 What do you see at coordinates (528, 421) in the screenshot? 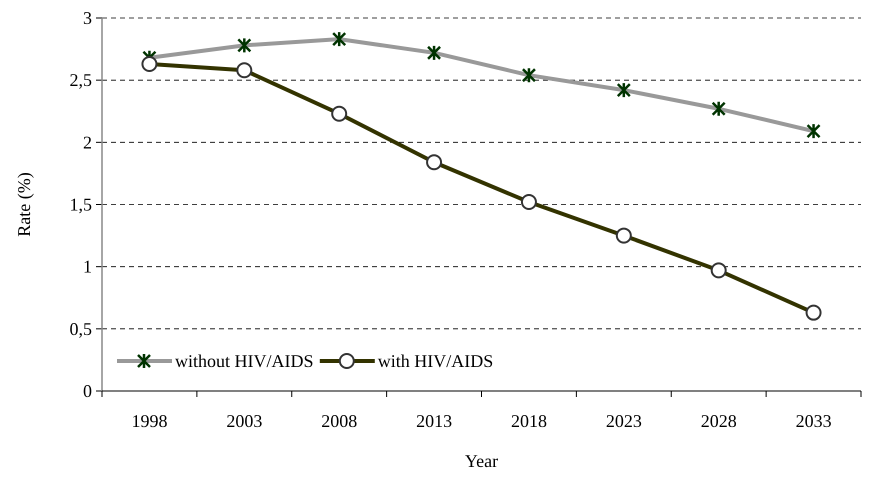
I see `x-tick-label: 2018` at bounding box center [528, 421].